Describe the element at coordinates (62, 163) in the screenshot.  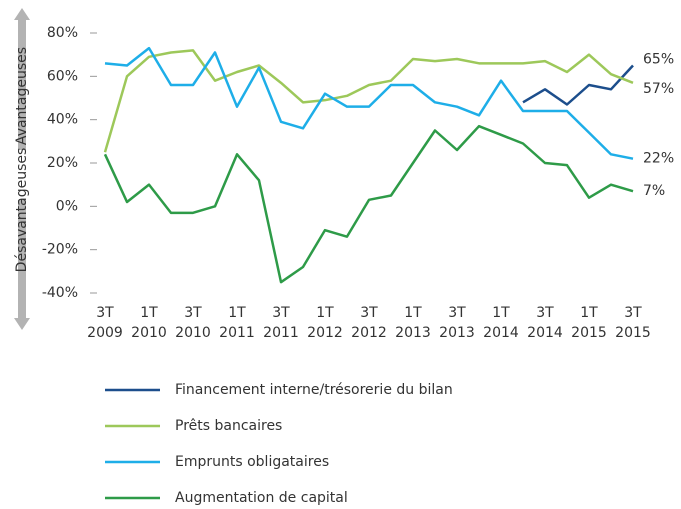
I see `y-tick-label: 20%` at that location.